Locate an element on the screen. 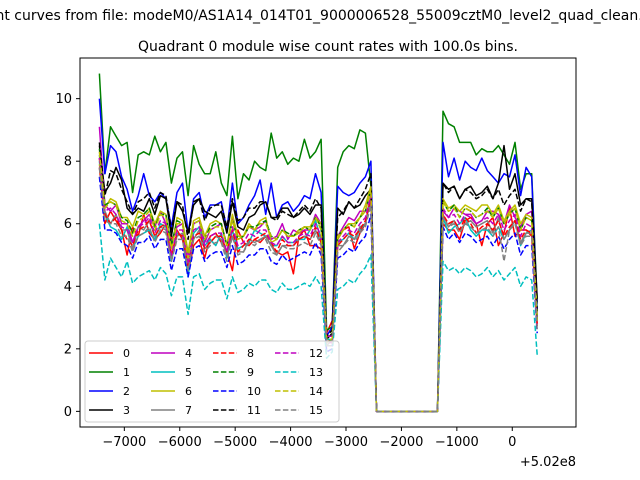  legend-label-6: 6 is located at coordinates (188, 391).